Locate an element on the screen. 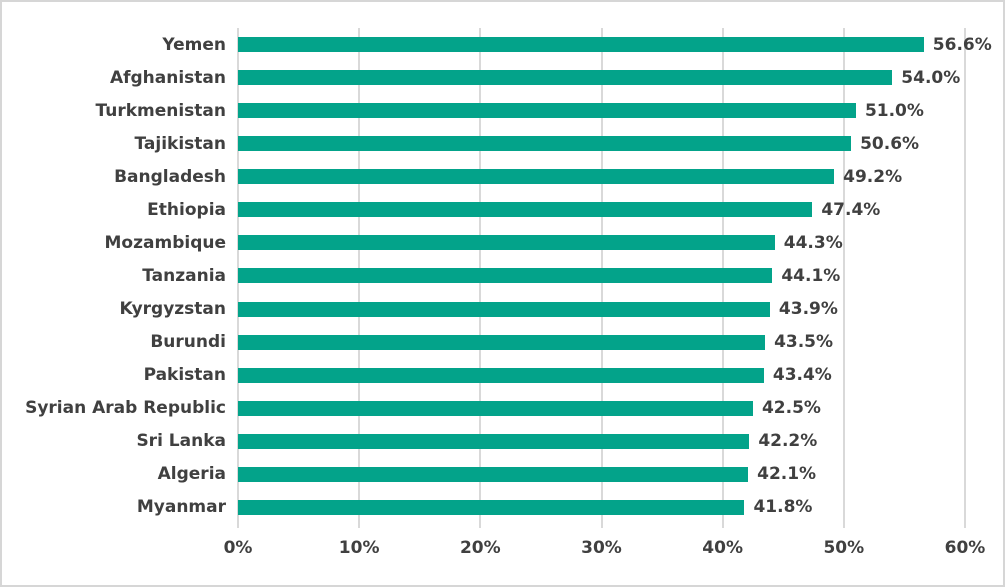  bar-kyrgyzstan is located at coordinates (504, 309).